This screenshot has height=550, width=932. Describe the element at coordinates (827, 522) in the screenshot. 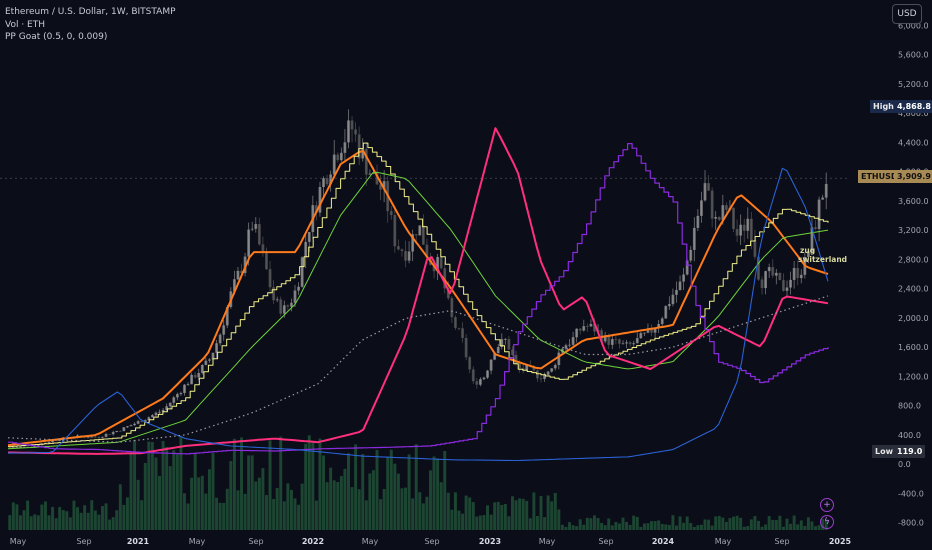

I see `lightning-circle-icon: ϟ` at that location.